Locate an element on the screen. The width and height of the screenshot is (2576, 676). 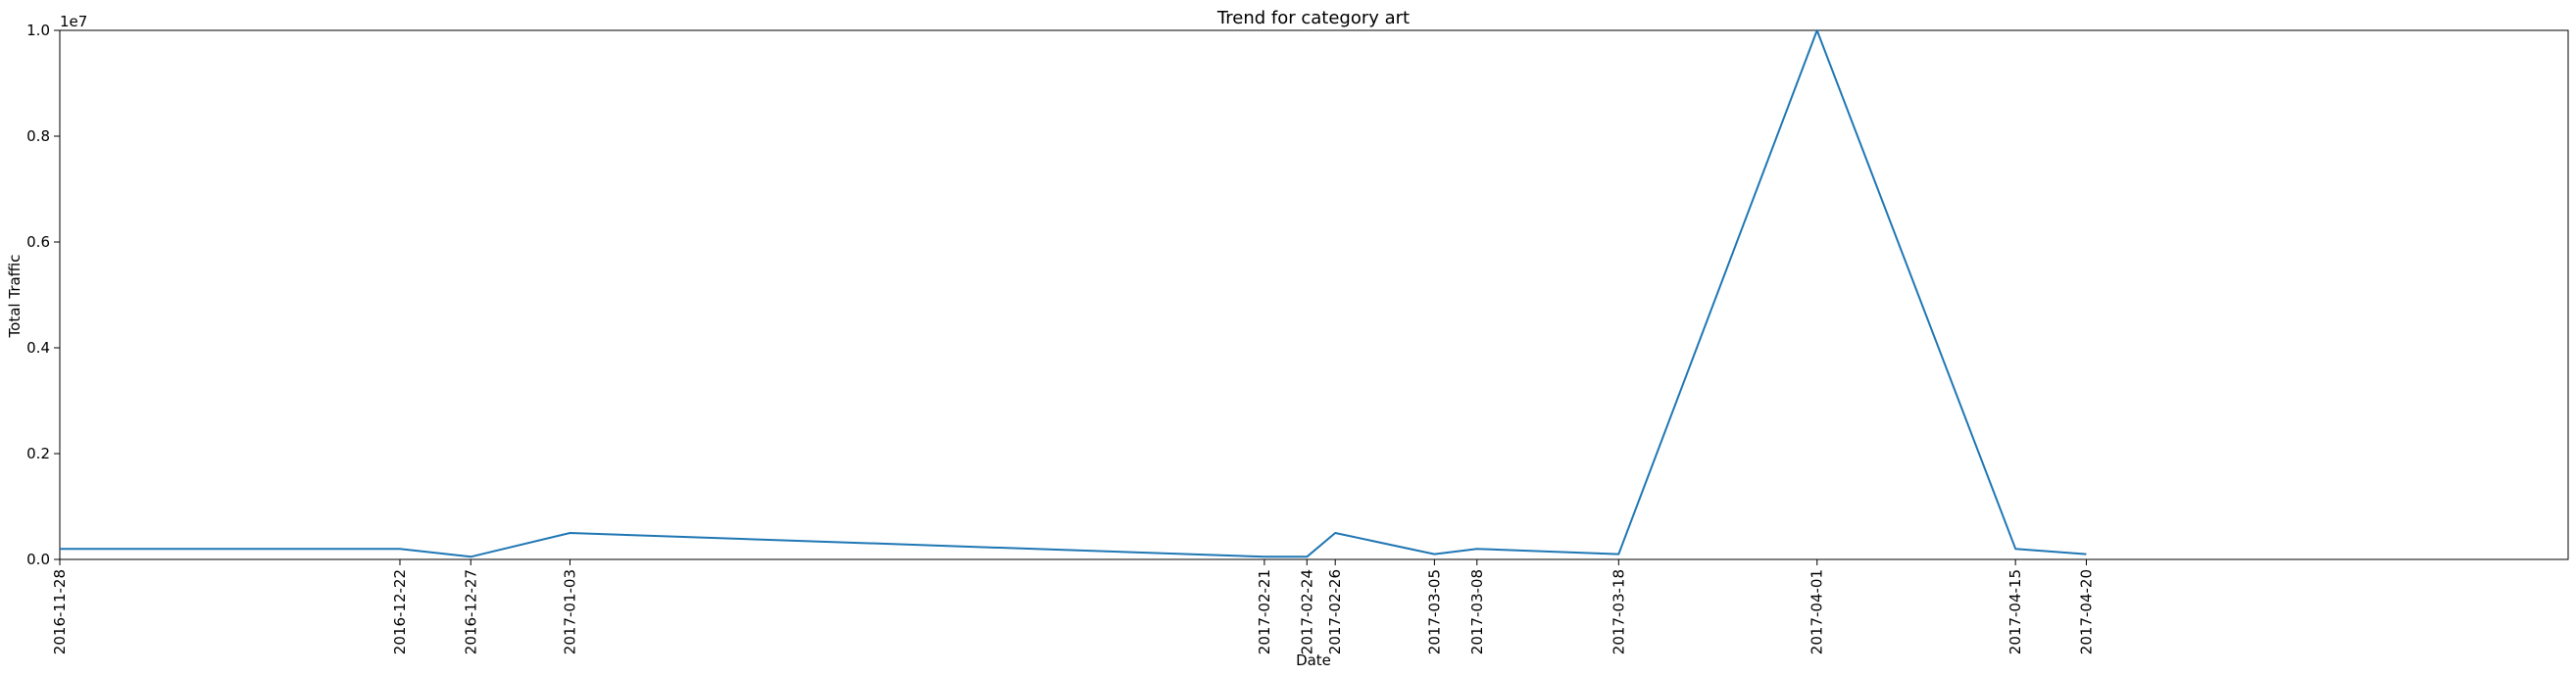
y-axis-offset-label: 1e7 is located at coordinates (73, 22).